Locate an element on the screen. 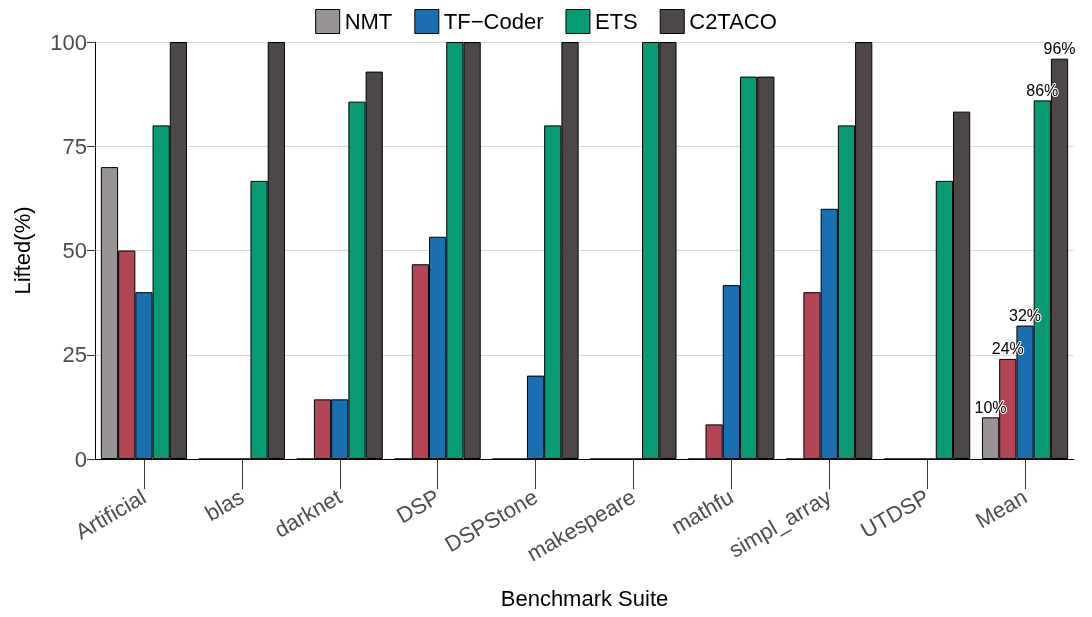  x-tick-label: blas is located at coordinates (224, 505).